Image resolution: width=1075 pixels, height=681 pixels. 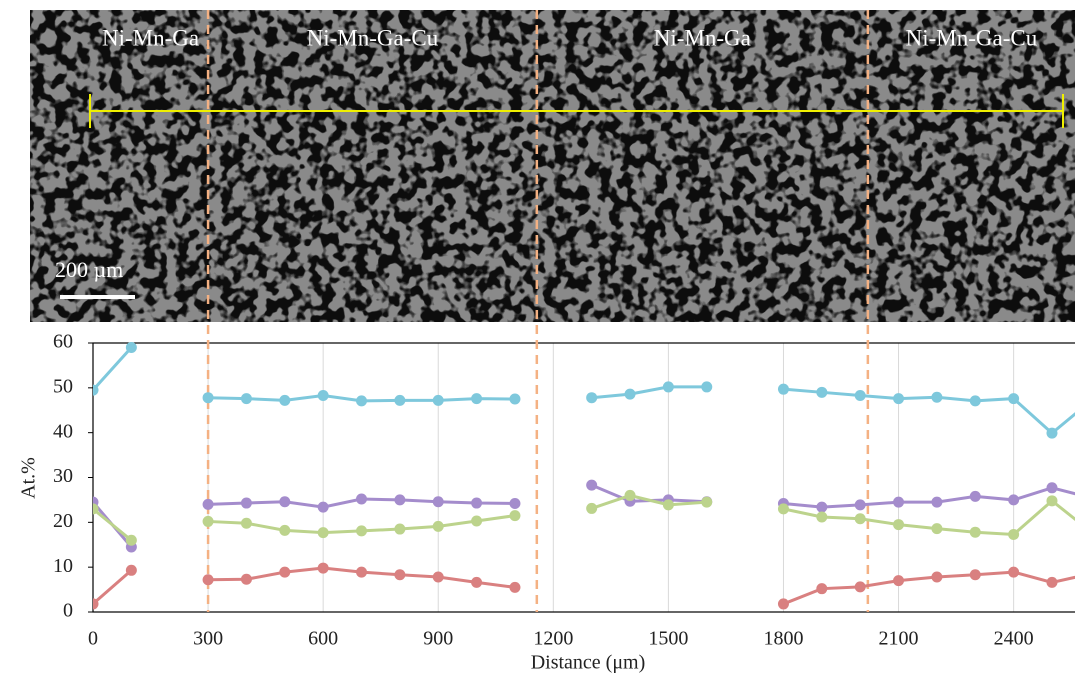 What do you see at coordinates (323, 639) in the screenshot?
I see `x-tick-label: 600` at bounding box center [323, 639].